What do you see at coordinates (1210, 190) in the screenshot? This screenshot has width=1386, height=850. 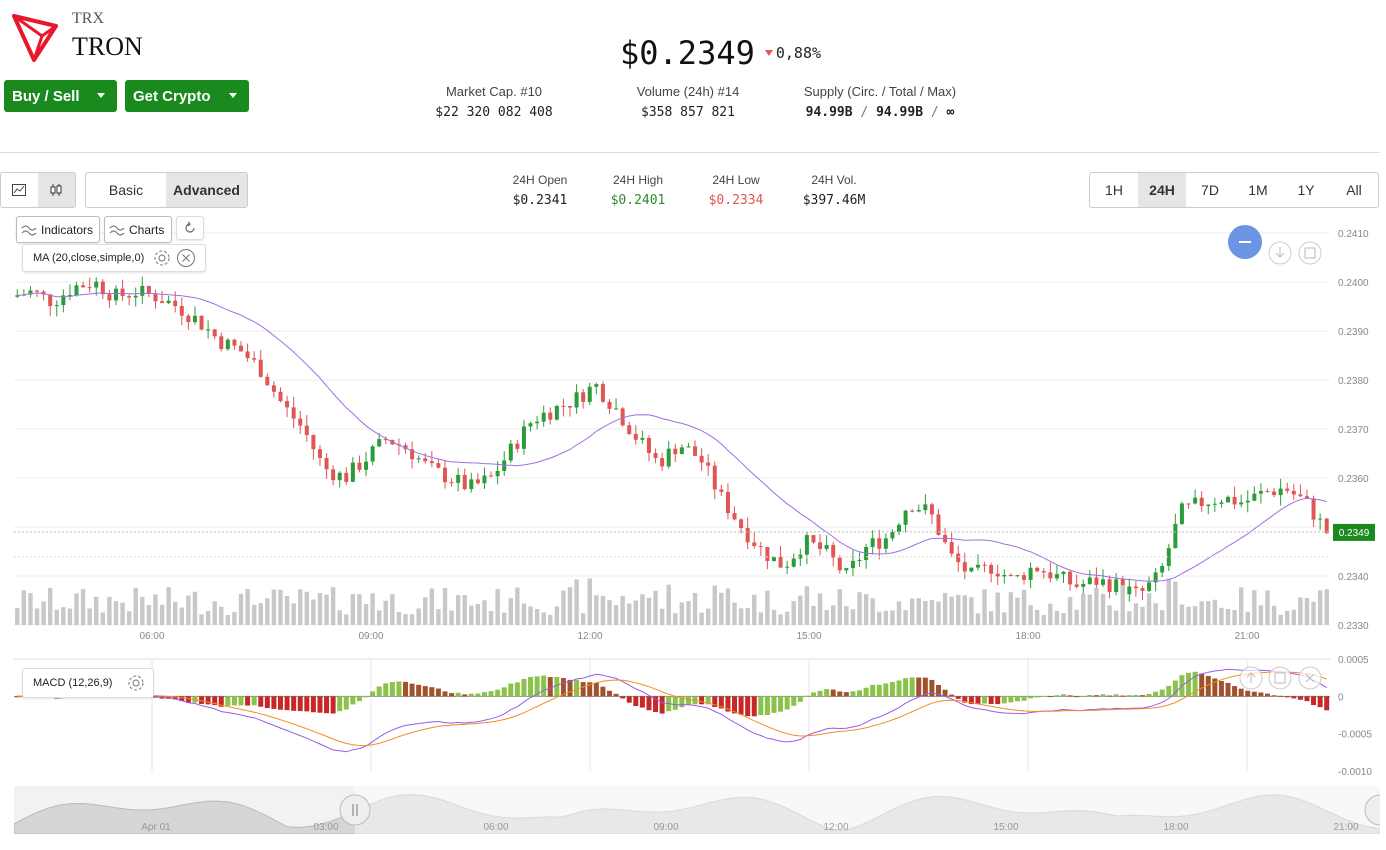 I see `range-tab-7d: 7D` at bounding box center [1210, 190].